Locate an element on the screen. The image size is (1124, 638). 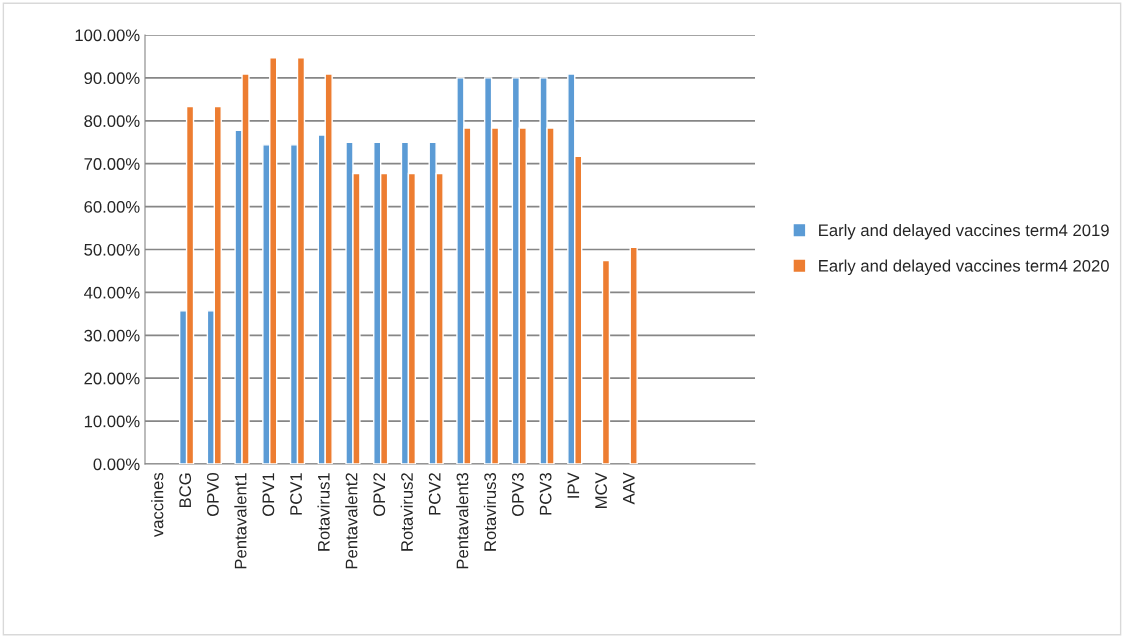
y-tick-label: 70.00% is located at coordinates (112, 164).